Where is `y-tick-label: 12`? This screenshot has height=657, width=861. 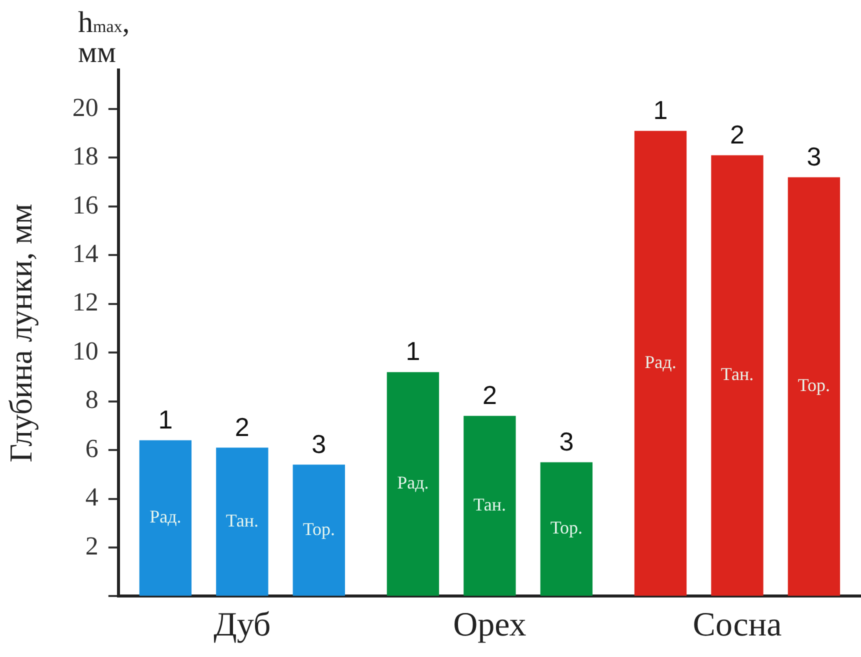 y-tick-label: 12 is located at coordinates (85, 302).